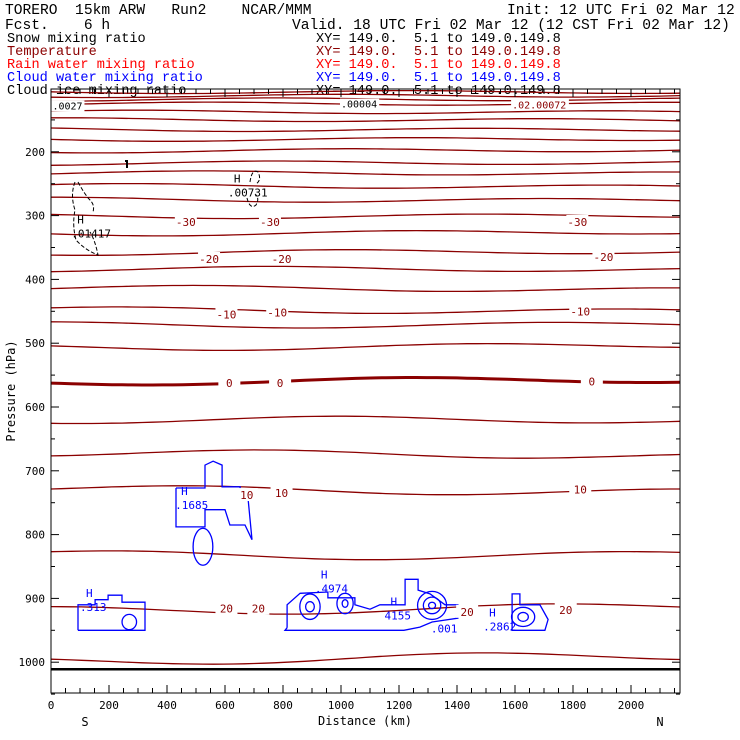 Image resolution: width=740 pixels, height=740 pixels. Describe the element at coordinates (515, 705) in the screenshot. I see `x-tick-label: 1600` at that location.